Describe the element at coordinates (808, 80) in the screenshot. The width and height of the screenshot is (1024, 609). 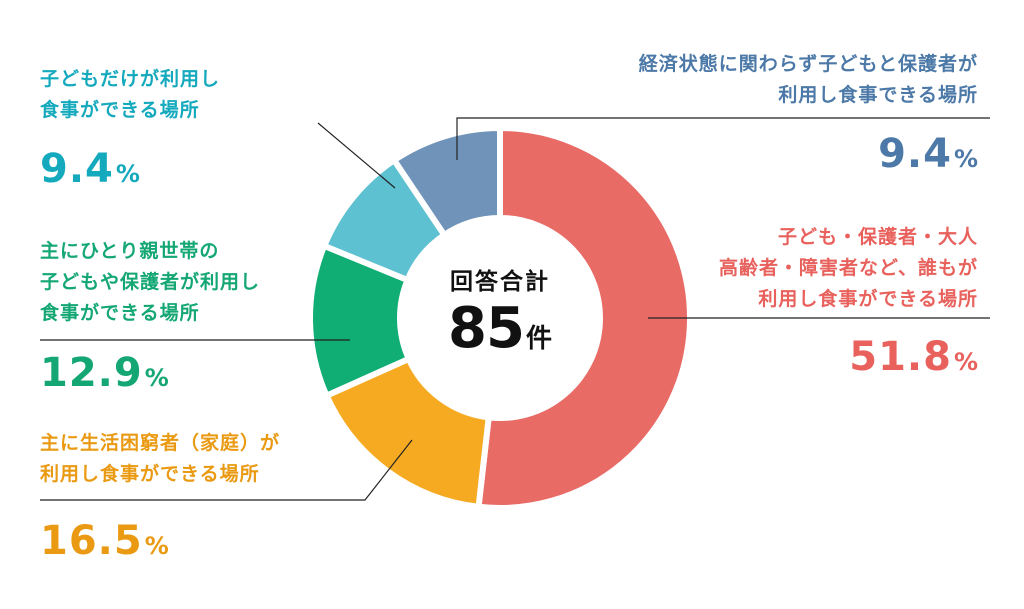
I see `slice-label-regardless-economy: 経済状態に関わらず子どもと保護者が 利用し食事できる場所` at that location.